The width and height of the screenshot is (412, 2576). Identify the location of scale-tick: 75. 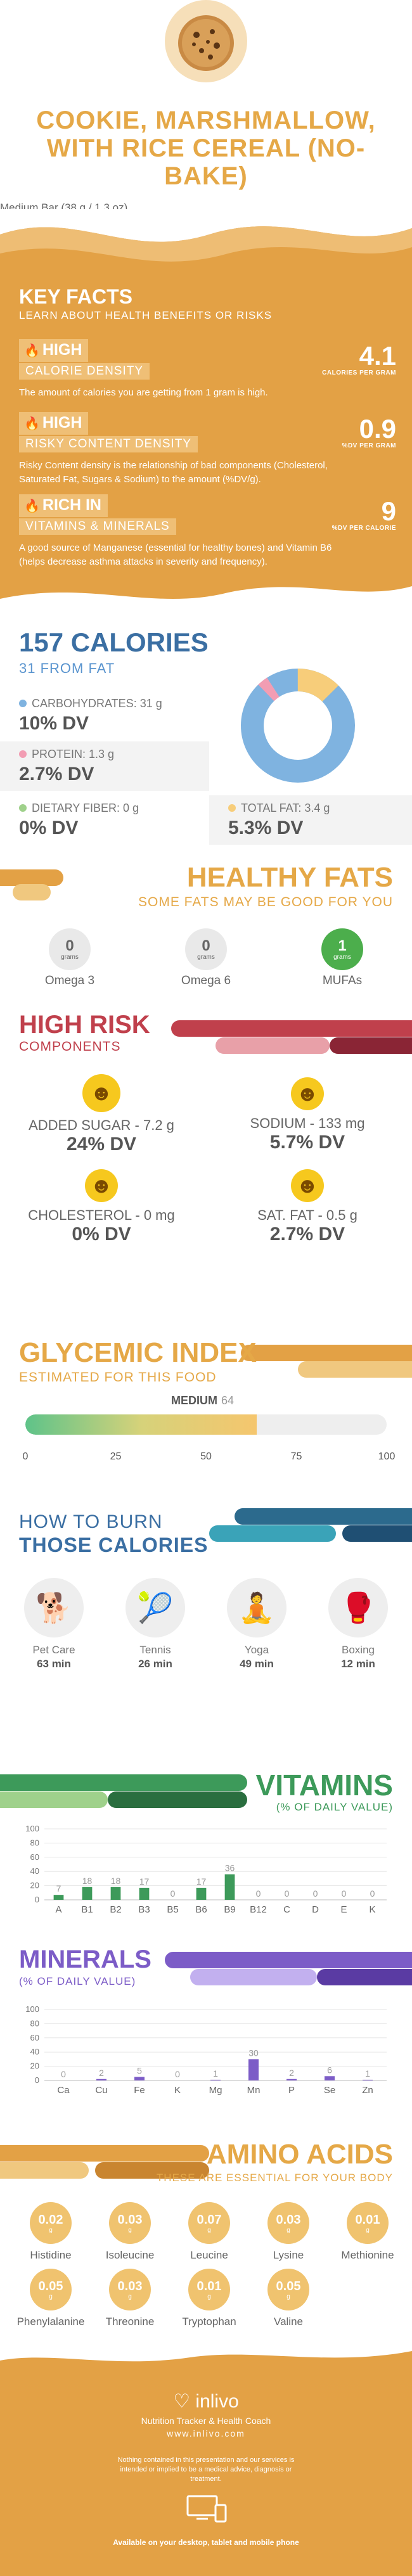
(296, 1456).